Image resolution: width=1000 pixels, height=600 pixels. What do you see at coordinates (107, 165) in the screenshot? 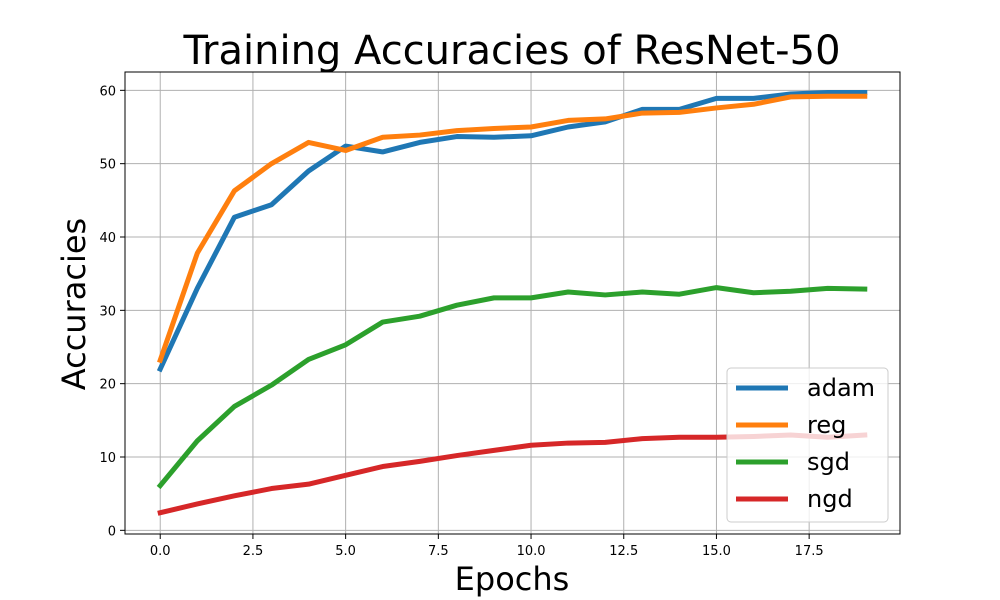
I see `y-tick-label: 50` at bounding box center [107, 165].